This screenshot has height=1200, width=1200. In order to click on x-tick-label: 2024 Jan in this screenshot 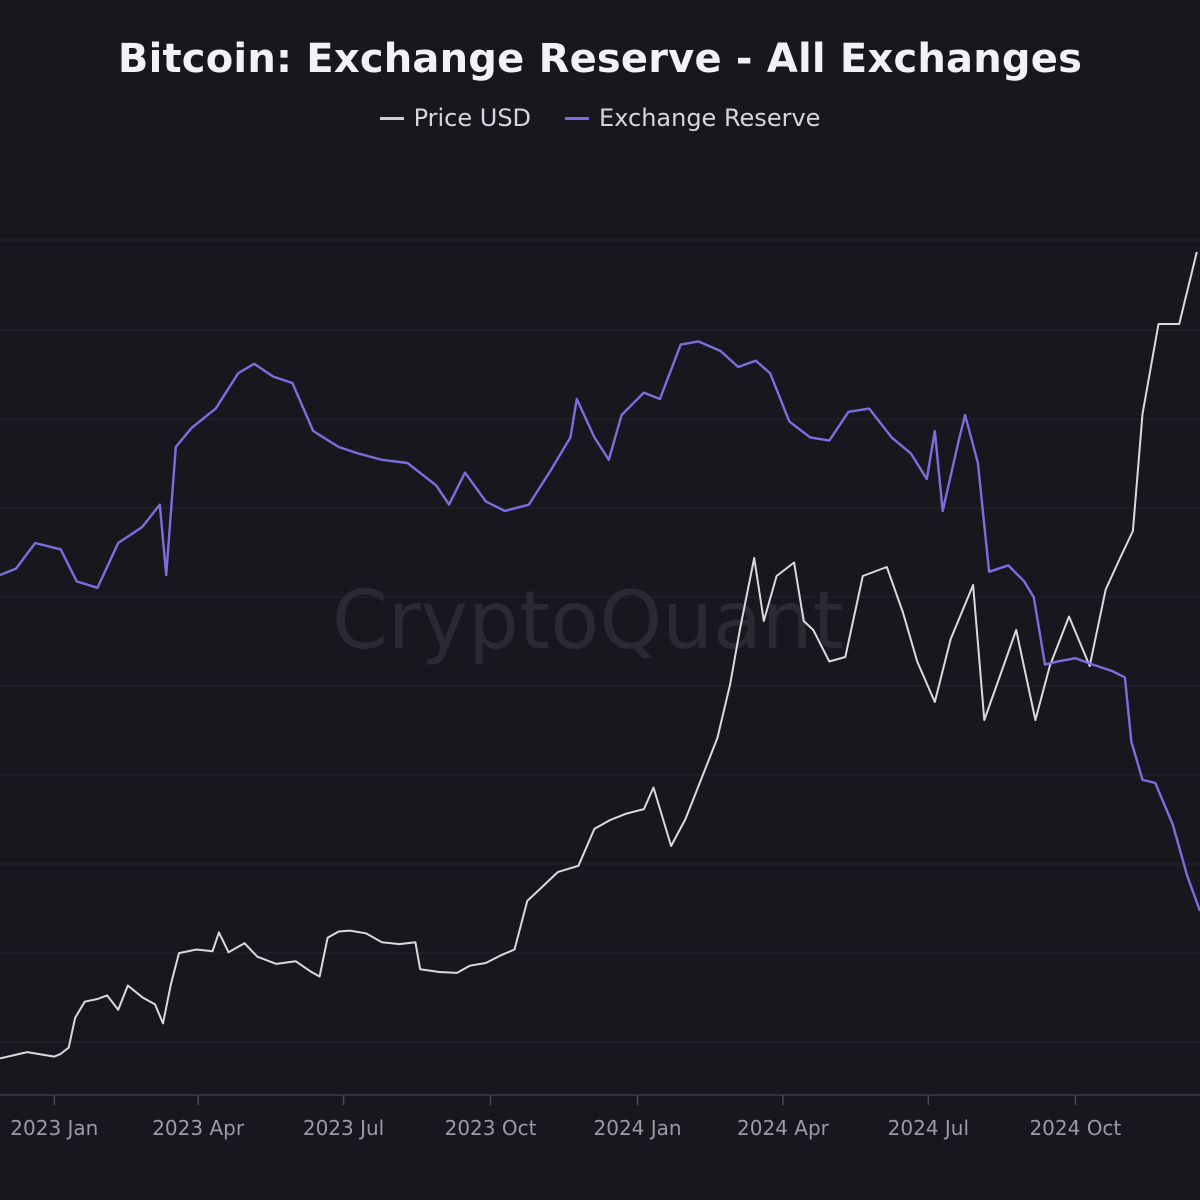, I will do `click(638, 1128)`.